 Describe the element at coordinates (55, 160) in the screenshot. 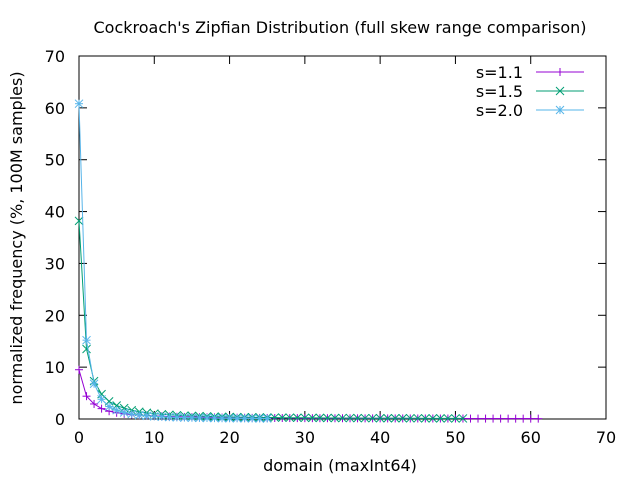

I see `y-tick-label: 50` at that location.